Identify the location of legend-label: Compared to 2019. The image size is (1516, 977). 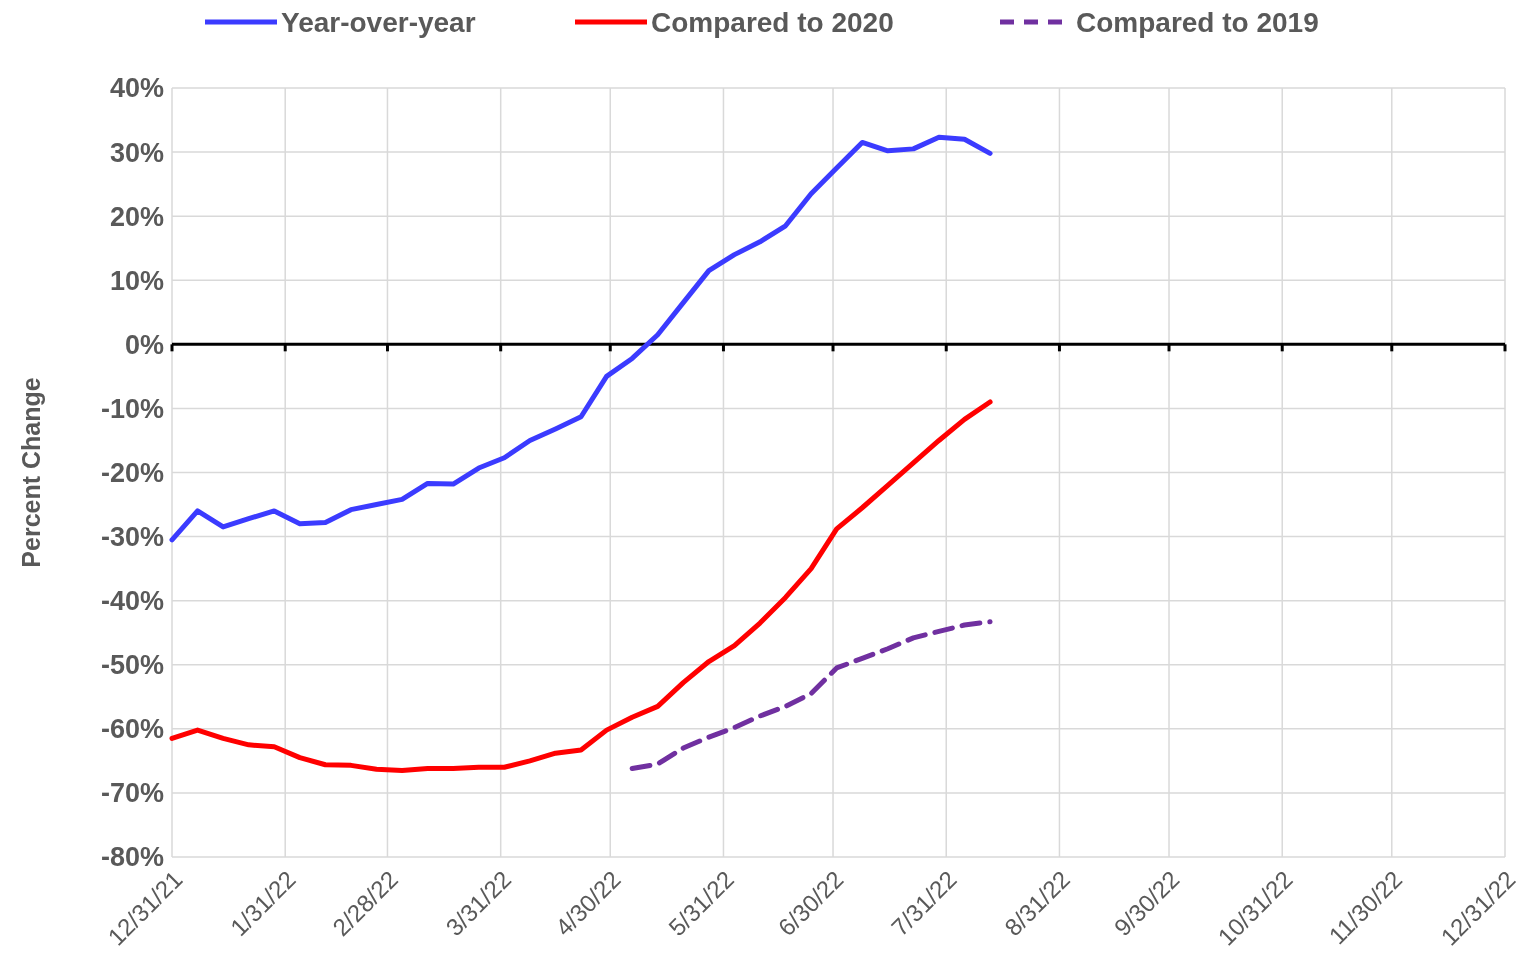
(1197, 22).